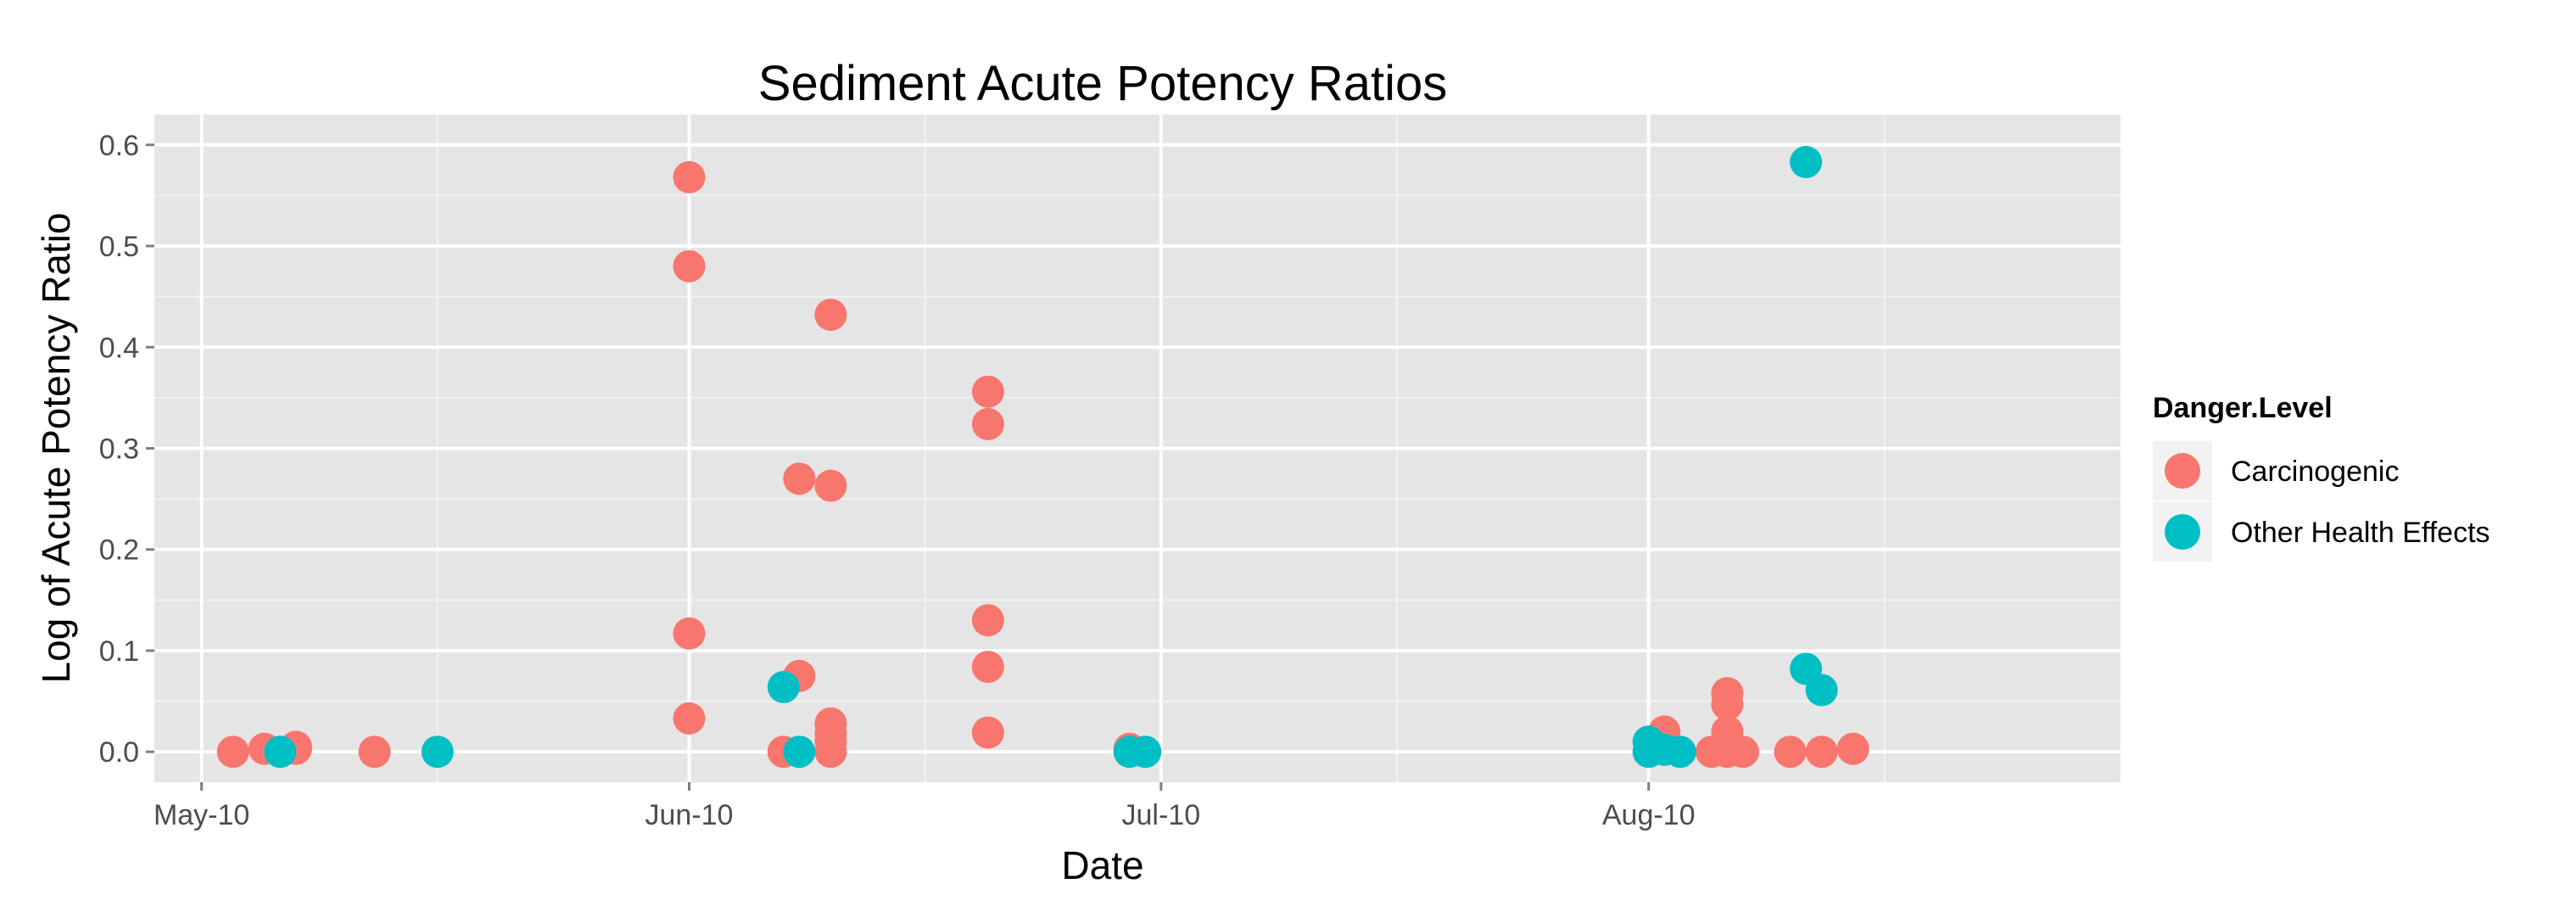  What do you see at coordinates (119, 348) in the screenshot?
I see `y-tick-label: 0.4` at bounding box center [119, 348].